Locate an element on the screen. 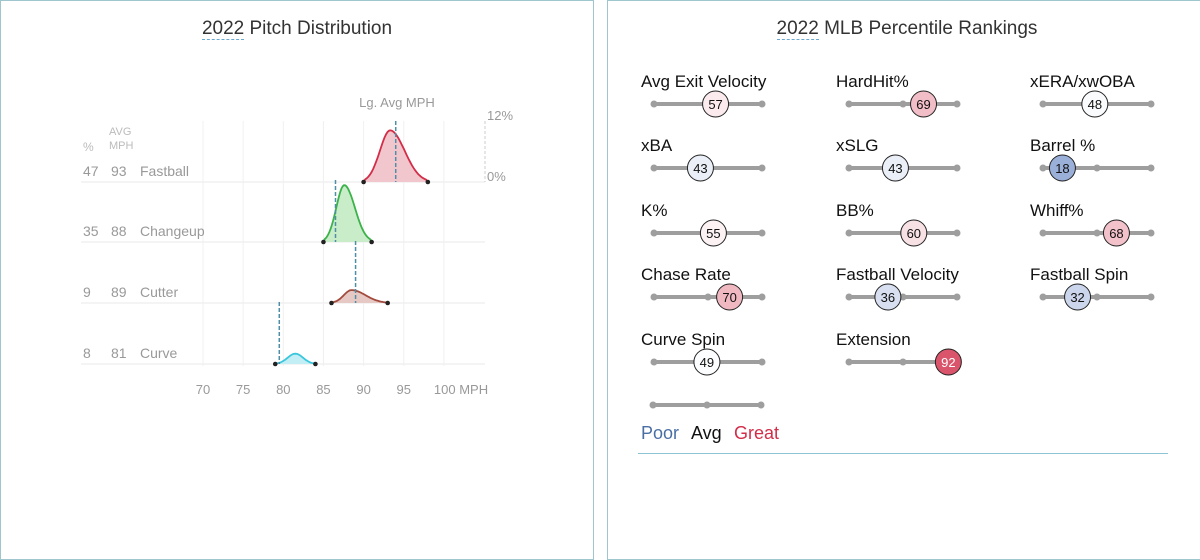  metric-label: Fastball Velocity is located at coordinates (897, 274).